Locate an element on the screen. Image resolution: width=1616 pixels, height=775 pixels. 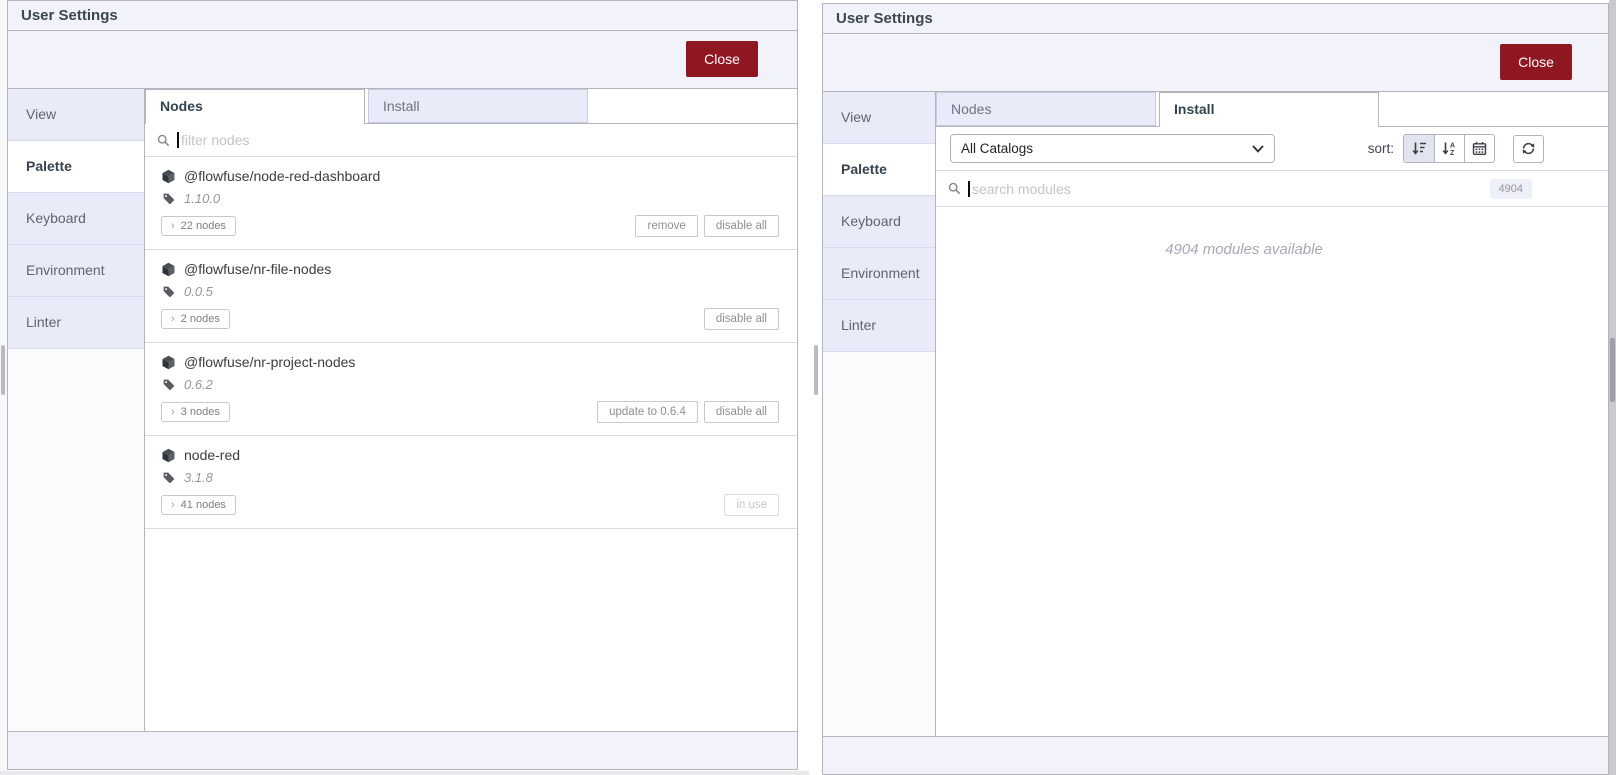
module-name: @flowfuse/node-red-dashboard is located at coordinates (282, 176).